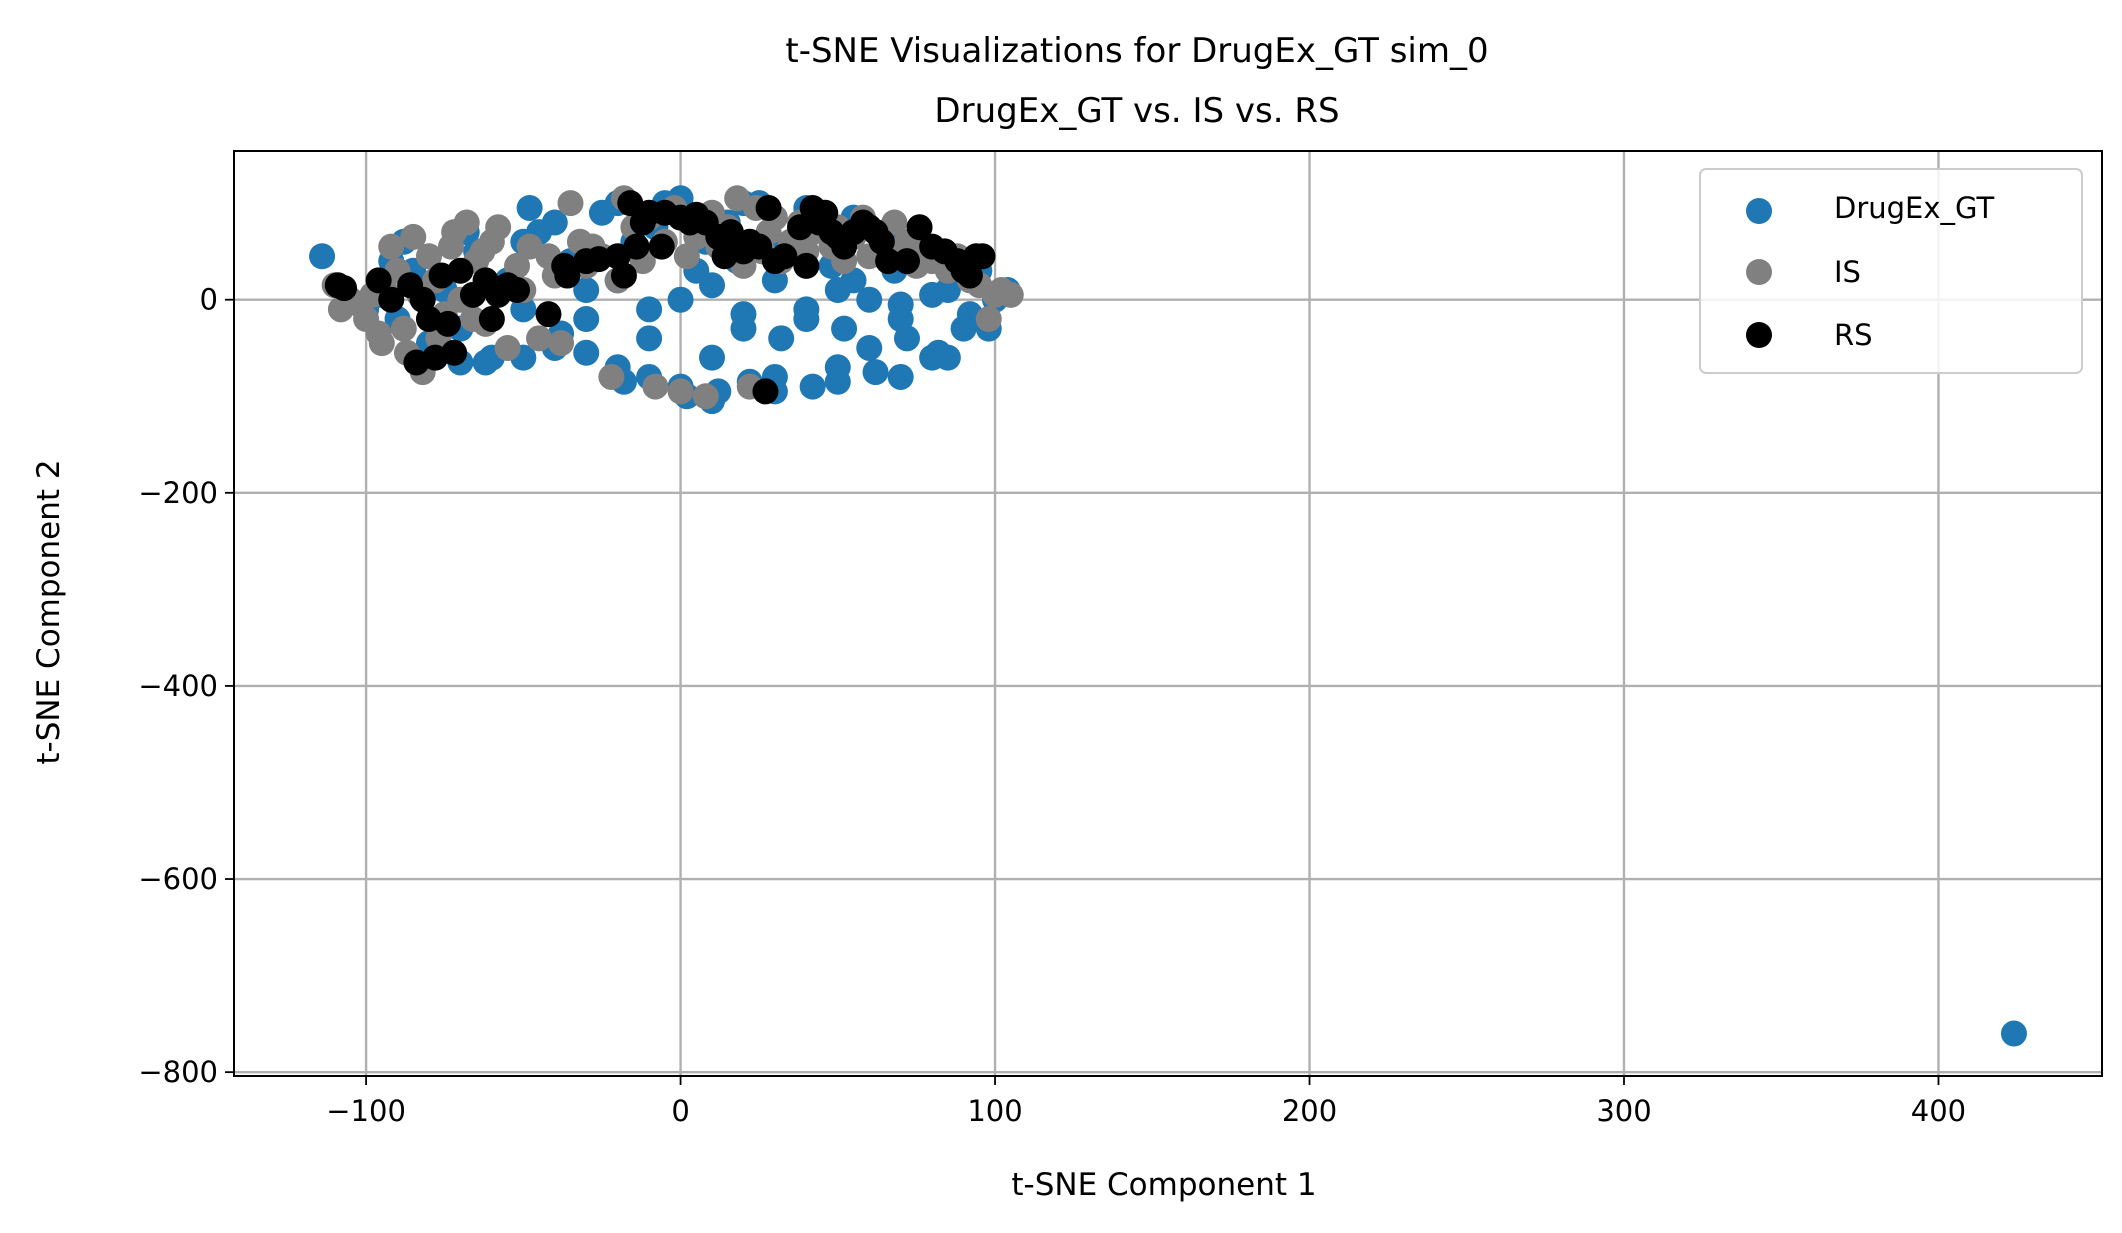 The width and height of the screenshot is (2122, 1233). What do you see at coordinates (1759, 211) in the screenshot?
I see `legend-marker-drugex-gt` at bounding box center [1759, 211].